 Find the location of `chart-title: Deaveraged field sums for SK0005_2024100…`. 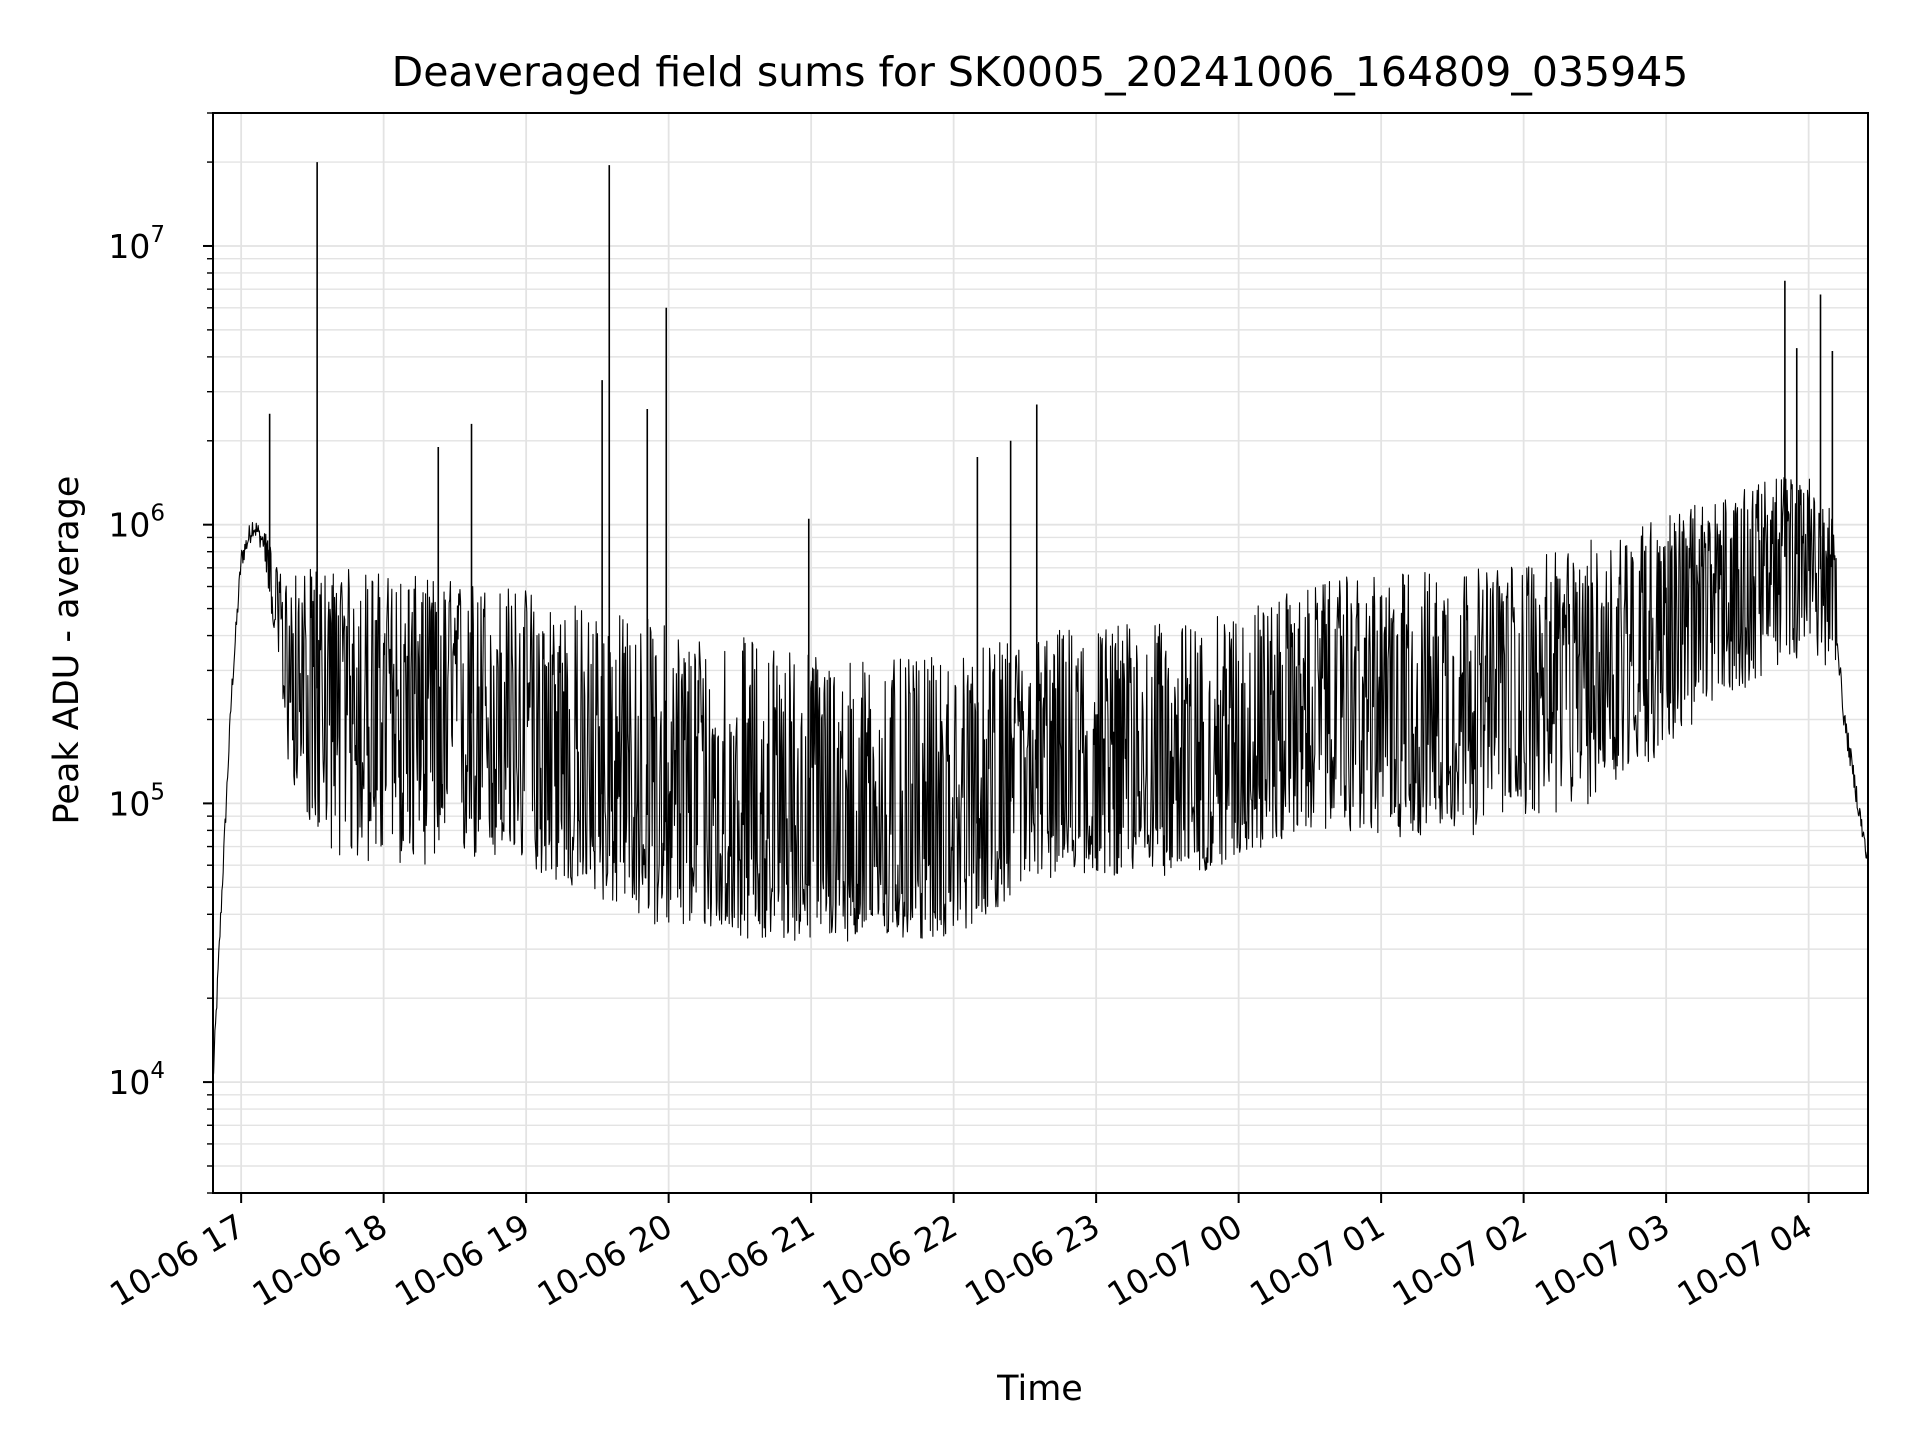

chart-title: Deaveraged field sums for SK0005_2024100… is located at coordinates (1040, 72).